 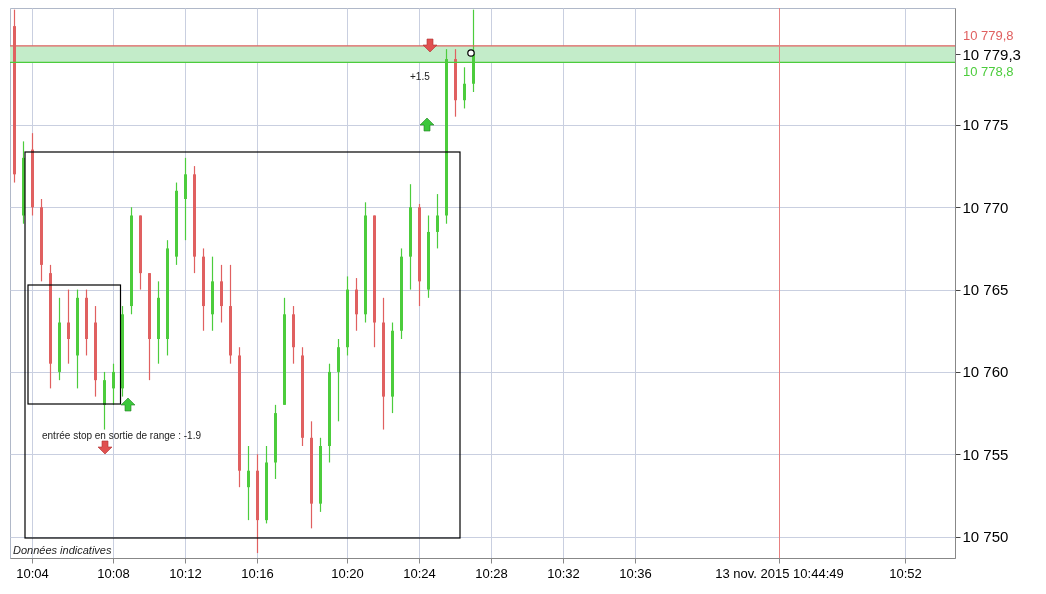 What do you see at coordinates (991, 54) in the screenshot?
I see `y-tick-label: 10 779,3` at bounding box center [991, 54].